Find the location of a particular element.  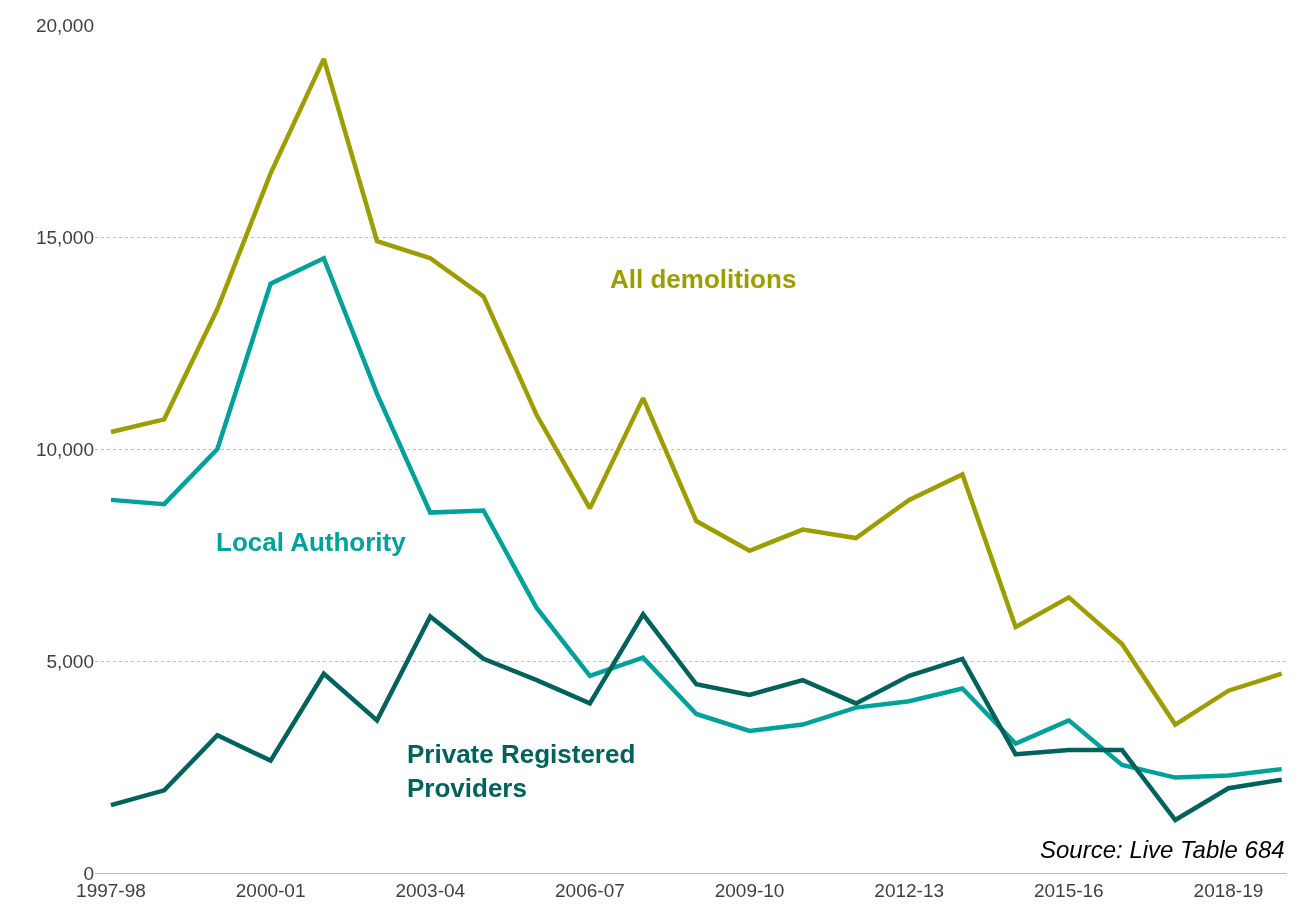

x-tick-label: 2012-13 is located at coordinates (909, 890).